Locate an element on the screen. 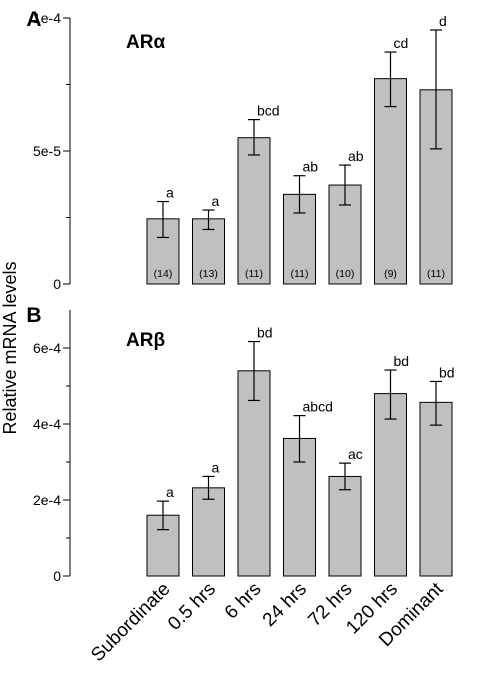 The image size is (482, 683). y-tick-label: 6e-4 is located at coordinates (47, 348).